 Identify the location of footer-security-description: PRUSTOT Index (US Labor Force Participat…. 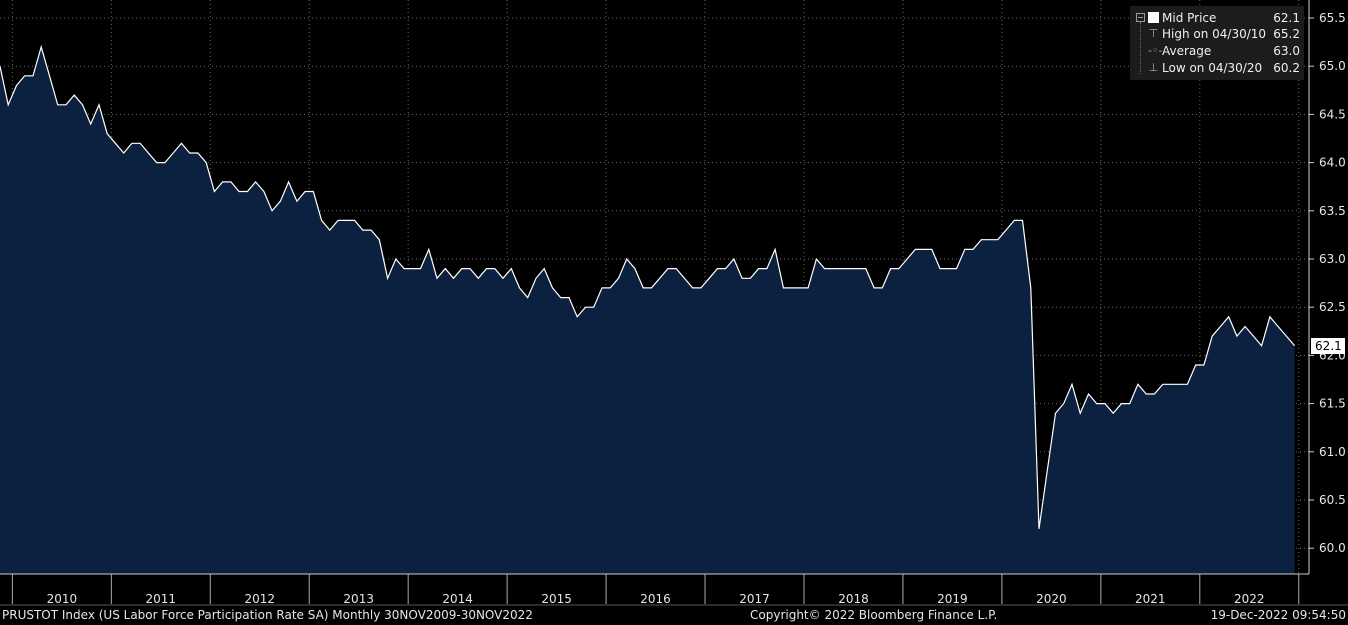
(267, 615).